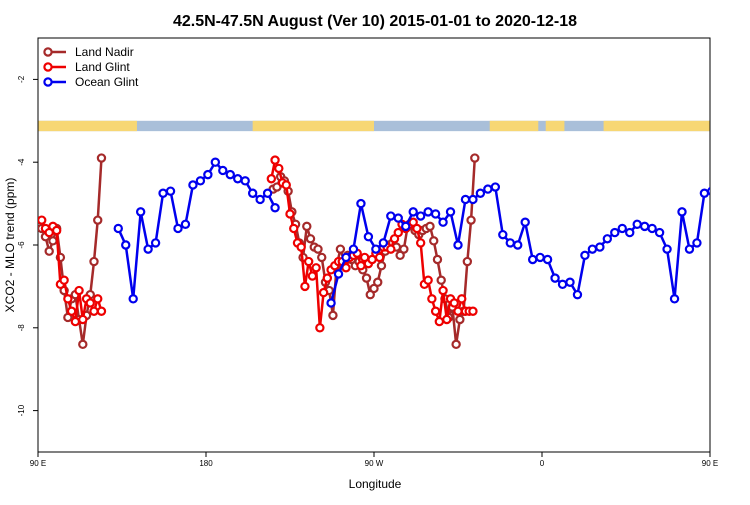 The width and height of the screenshot is (750, 505). What do you see at coordinates (21, 328) in the screenshot?
I see `y-tick-label: -8` at bounding box center [21, 328].